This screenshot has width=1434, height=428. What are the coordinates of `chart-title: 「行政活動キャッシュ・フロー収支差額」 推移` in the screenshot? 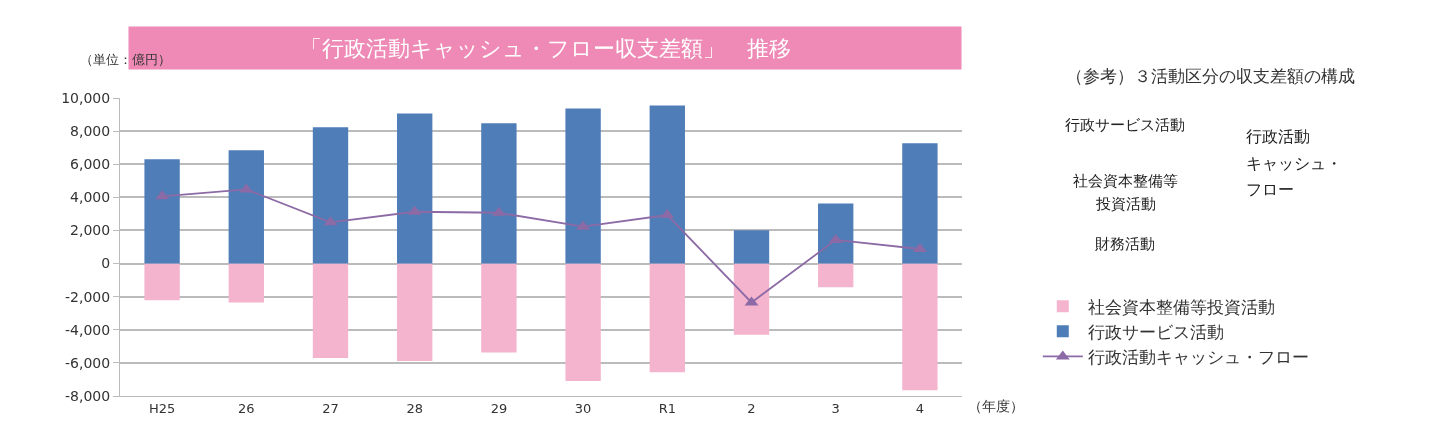 It's located at (545, 48).